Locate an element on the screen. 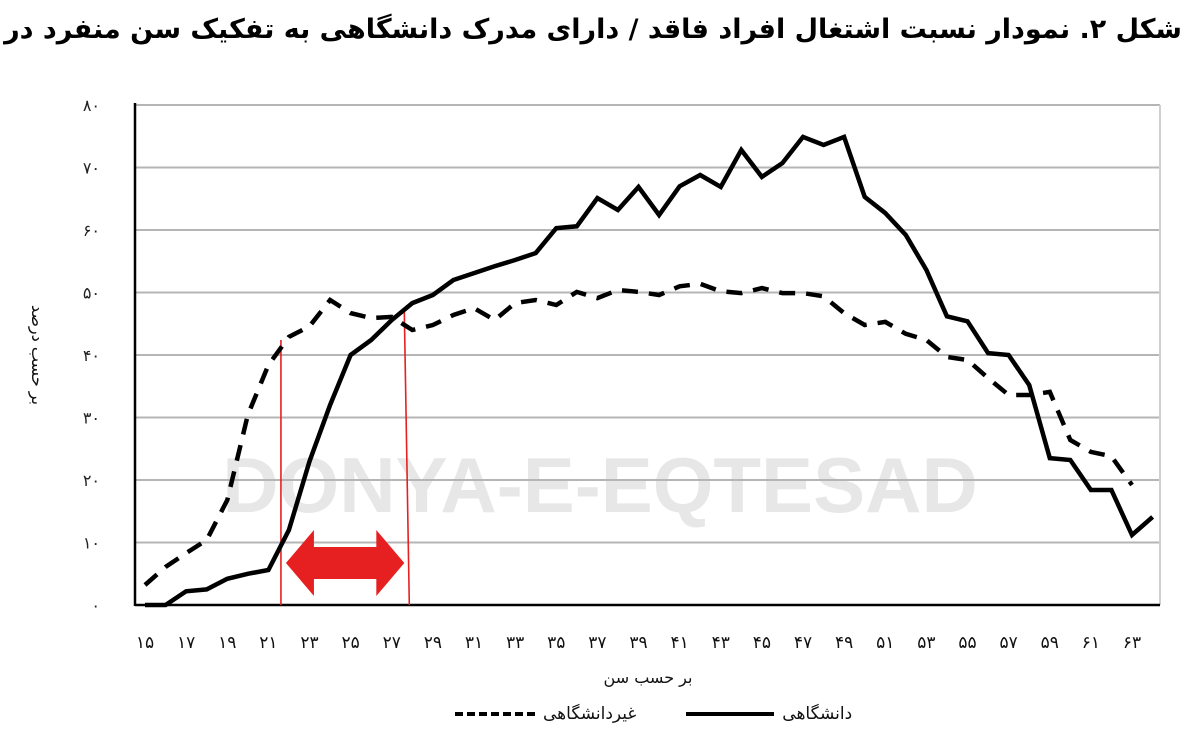 This screenshot has height=746, width=1200. legend-item-non-university: غیردانشگاهی is located at coordinates (545, 714).